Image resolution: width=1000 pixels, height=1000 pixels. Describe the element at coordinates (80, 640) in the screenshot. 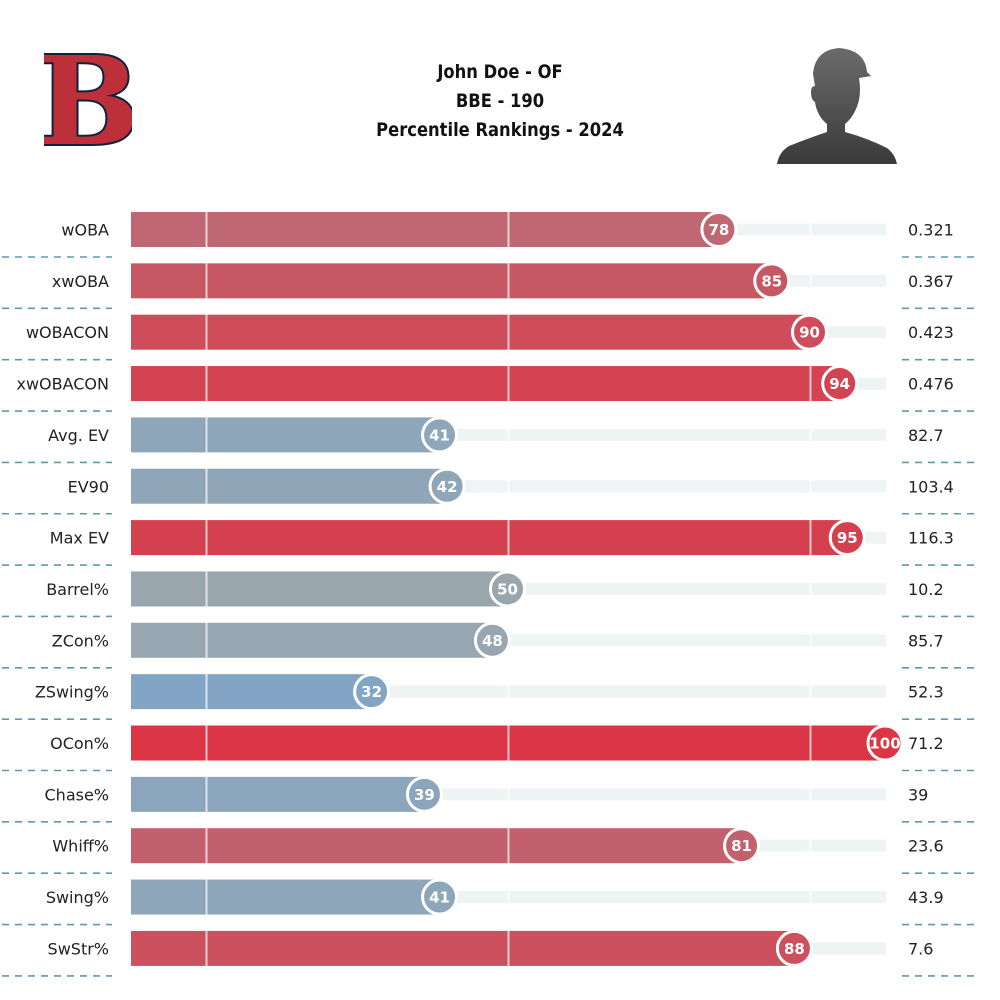

I see `category-label: ZCon%` at that location.